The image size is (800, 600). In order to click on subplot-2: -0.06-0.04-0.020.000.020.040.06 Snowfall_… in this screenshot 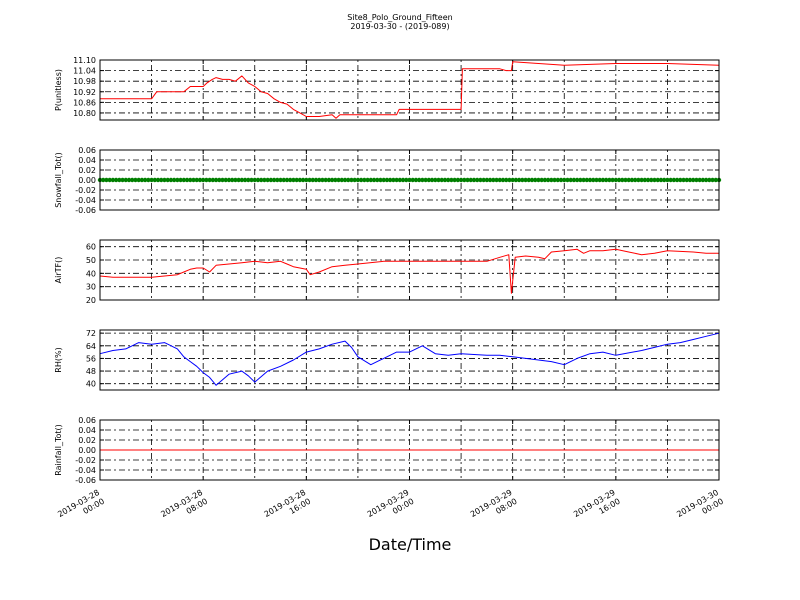, I will do `click(388, 180)`.